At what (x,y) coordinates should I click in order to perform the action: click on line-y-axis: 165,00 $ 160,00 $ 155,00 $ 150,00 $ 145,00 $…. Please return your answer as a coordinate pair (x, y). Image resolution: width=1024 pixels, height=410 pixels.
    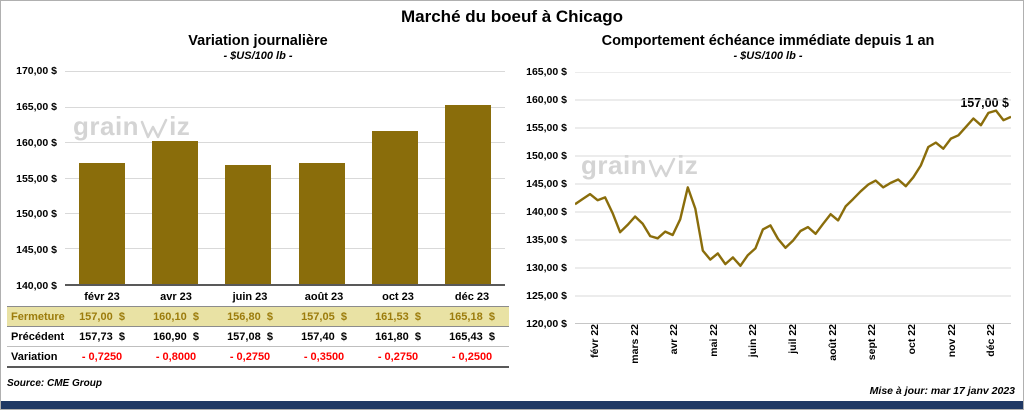
    Looking at the image, I should click on (545, 198).